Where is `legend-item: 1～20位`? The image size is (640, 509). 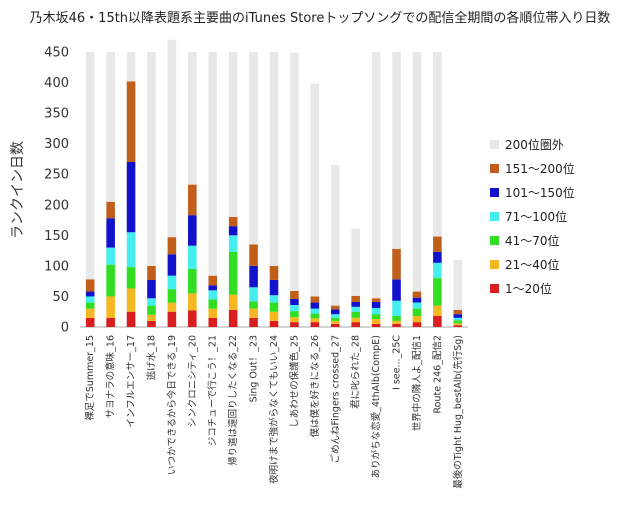 legend-item: 1～20位 is located at coordinates (521, 288).